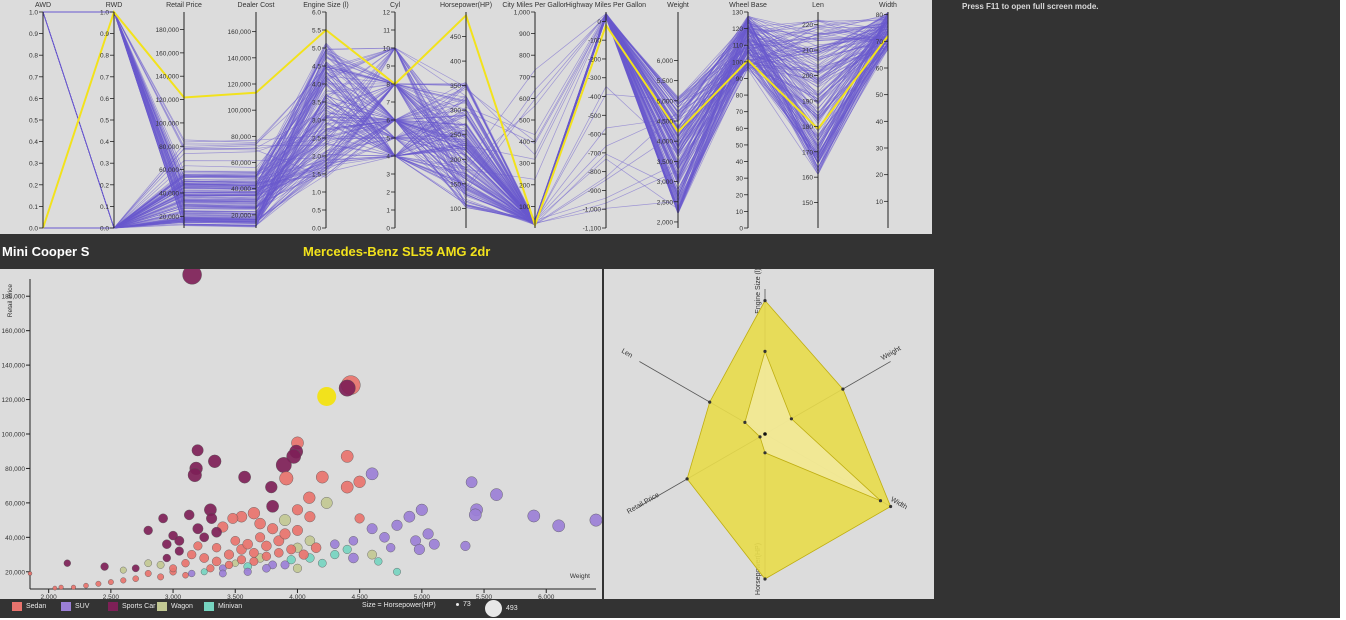  What do you see at coordinates (737, 13) in the screenshot?
I see `pc-tick-label: 130` at bounding box center [737, 13].